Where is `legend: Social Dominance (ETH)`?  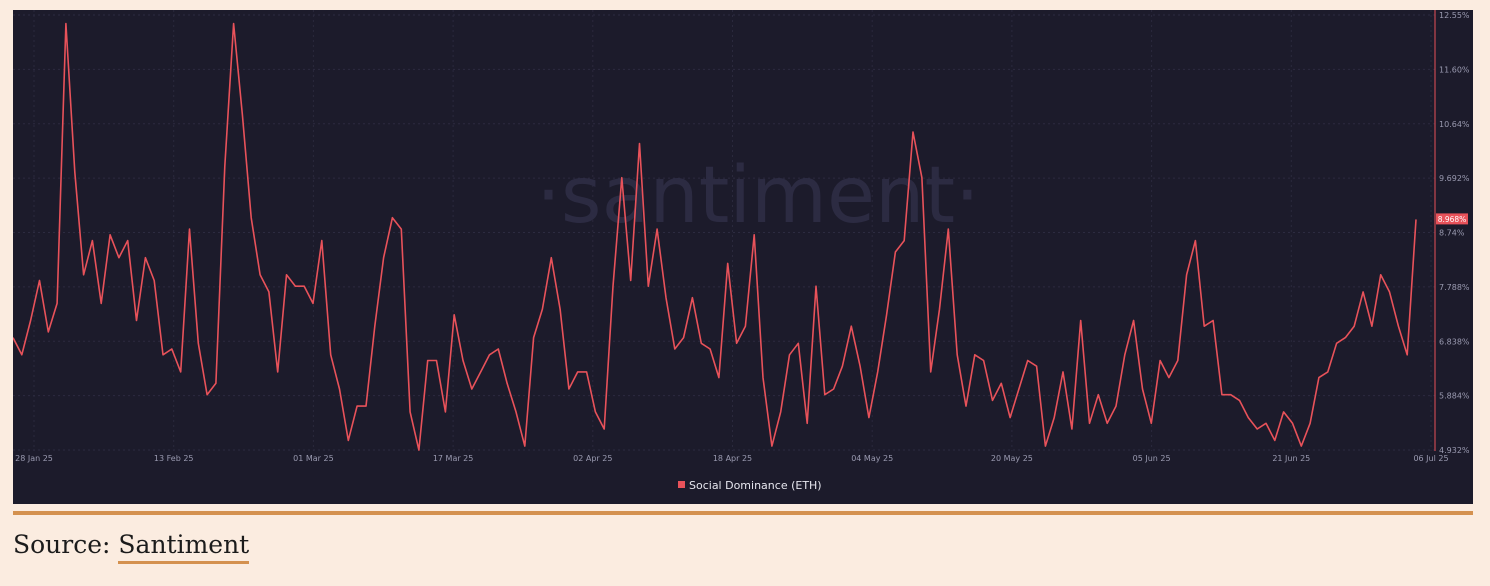 legend: Social Dominance (ETH) is located at coordinates (750, 485).